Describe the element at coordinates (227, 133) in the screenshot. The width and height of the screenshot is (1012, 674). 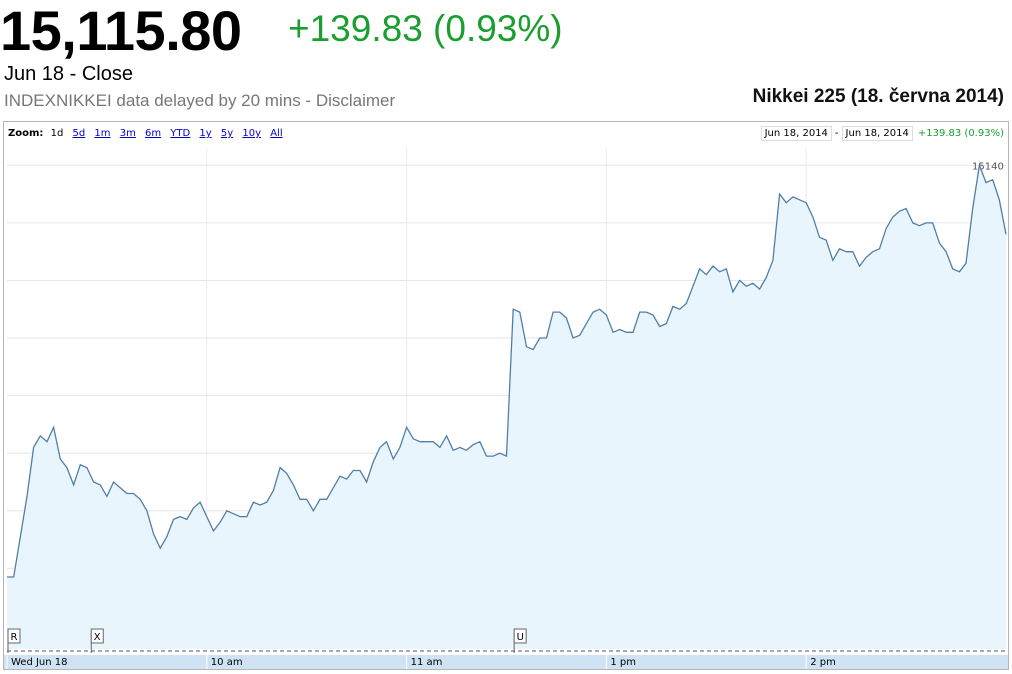
I see `zoom-5y: 5y` at that location.